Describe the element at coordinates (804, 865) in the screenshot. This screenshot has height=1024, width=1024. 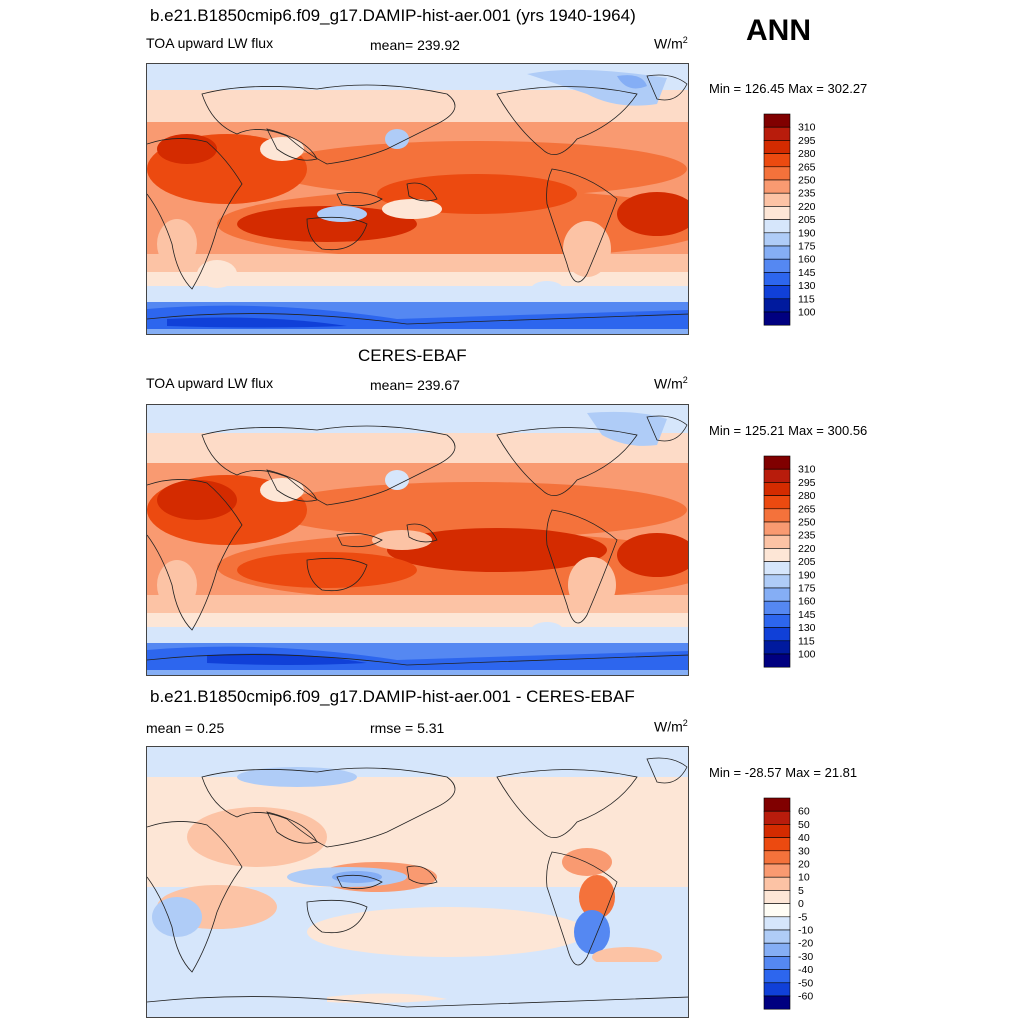
I see `colorbar-tick-label: 20` at that location.